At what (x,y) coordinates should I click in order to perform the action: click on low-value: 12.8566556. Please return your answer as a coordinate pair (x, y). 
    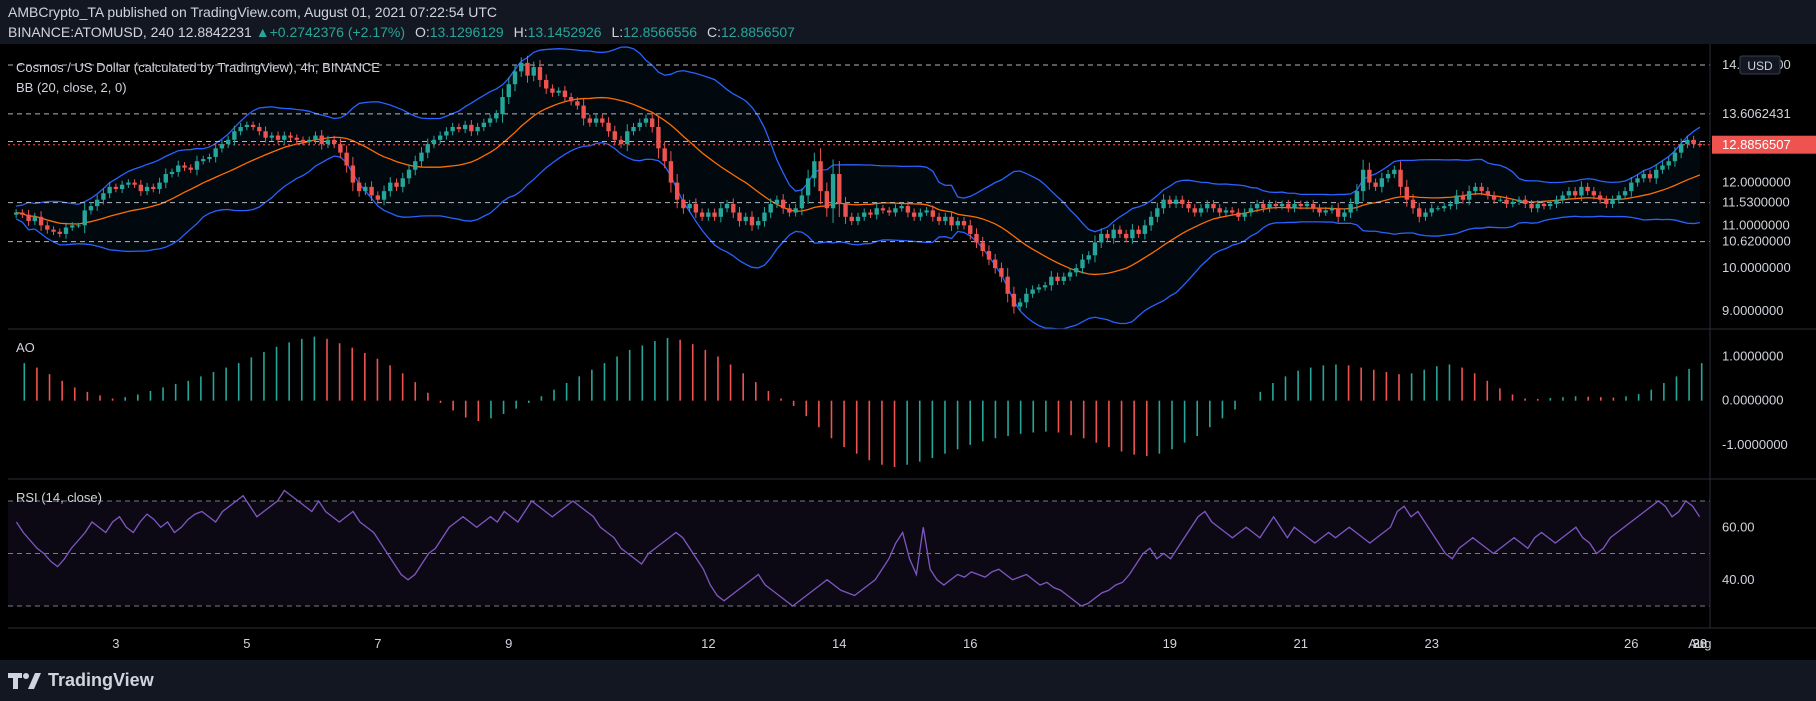
    Looking at the image, I should click on (660, 32).